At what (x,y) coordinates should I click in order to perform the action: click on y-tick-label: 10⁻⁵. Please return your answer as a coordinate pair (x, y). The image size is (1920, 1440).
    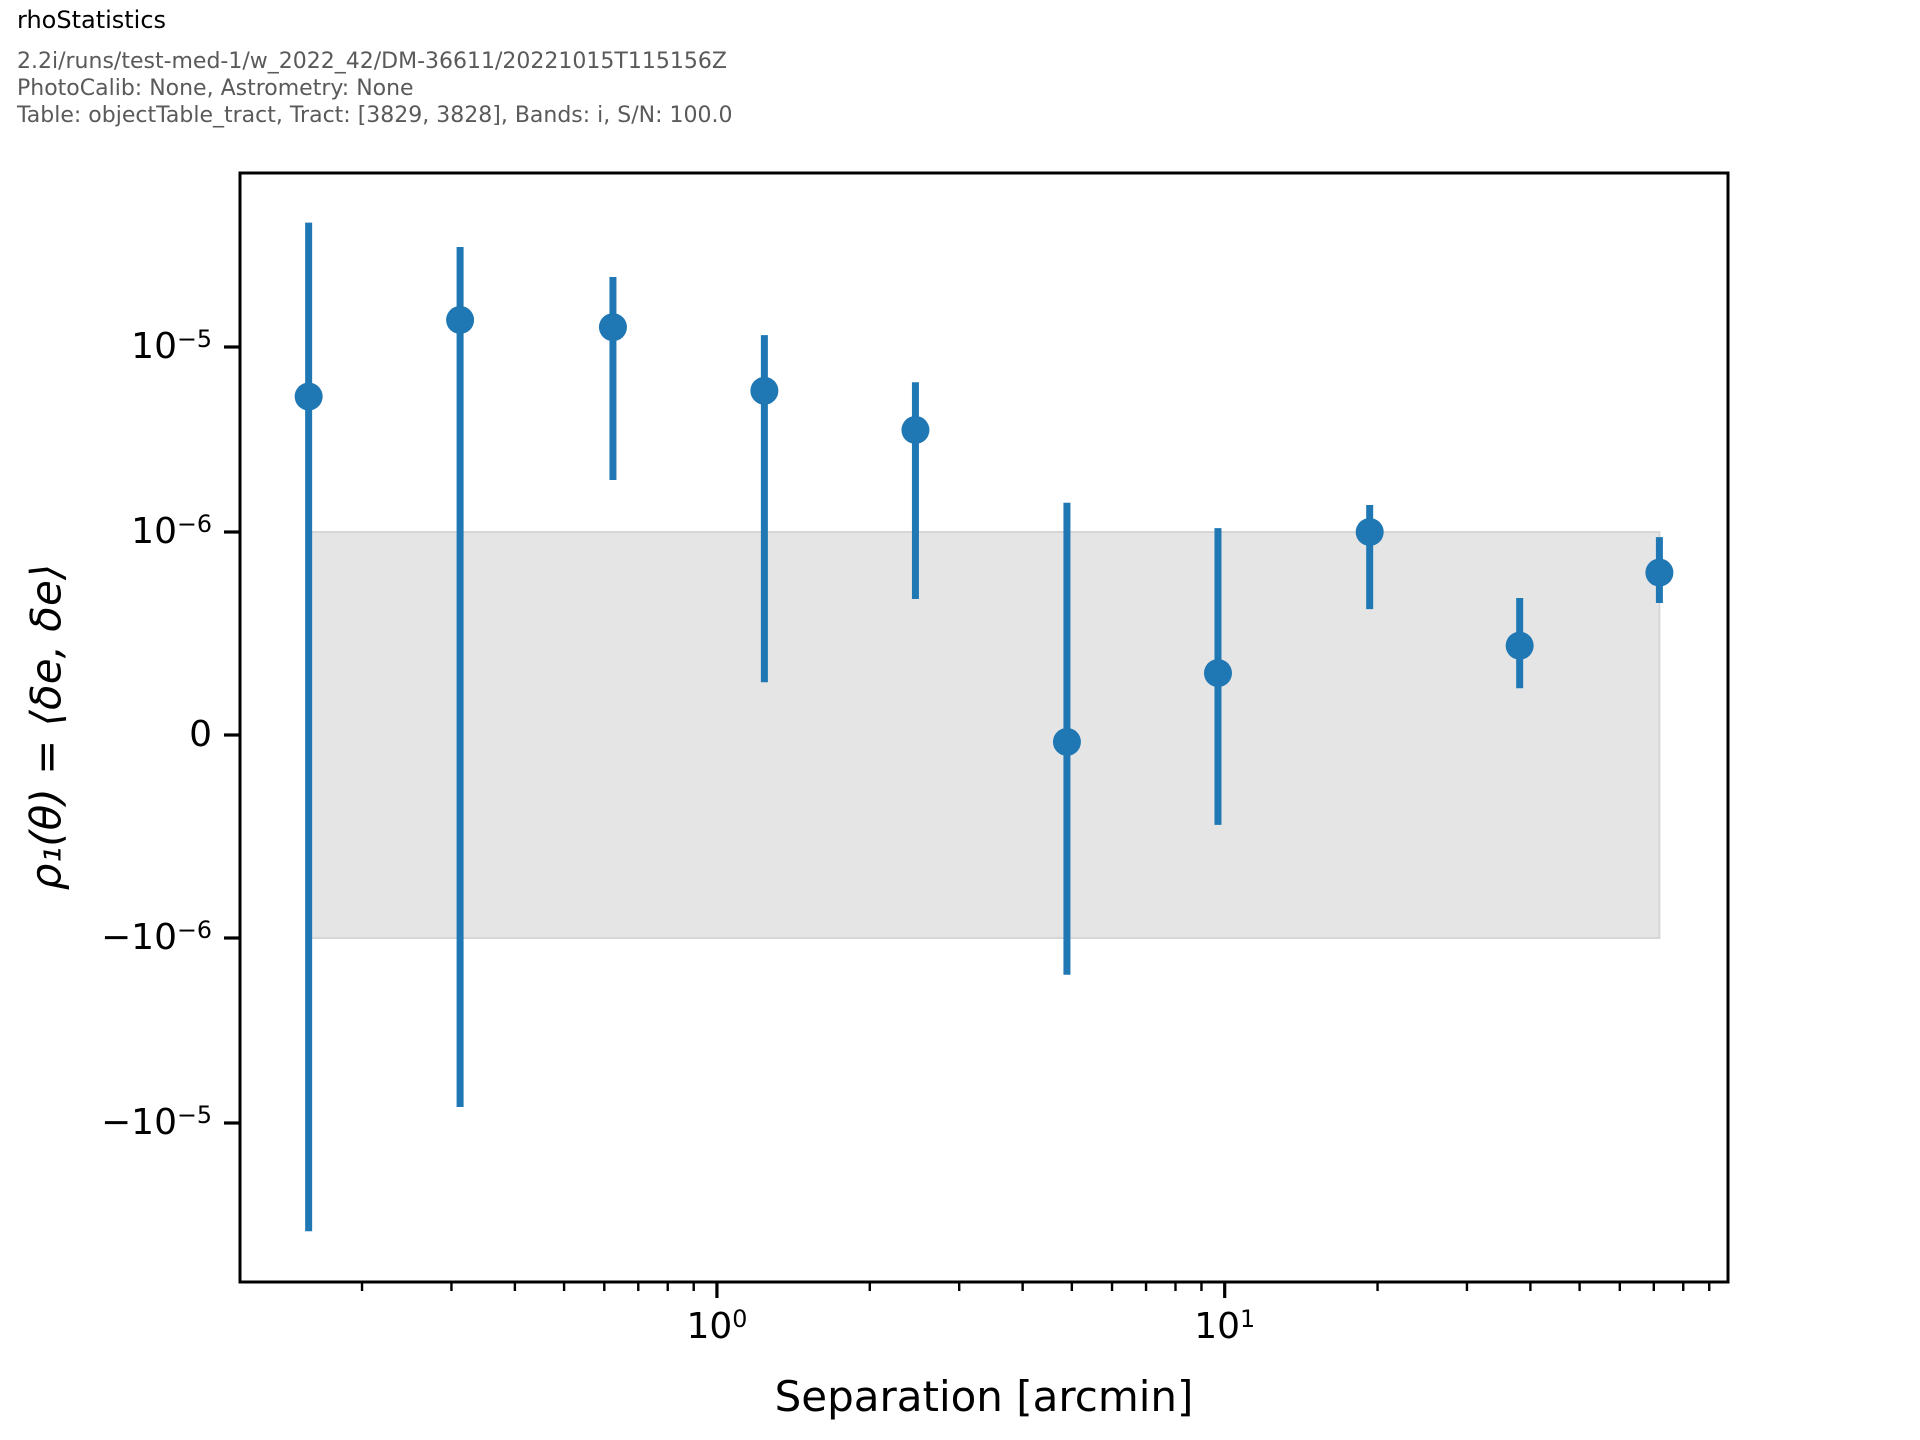
    Looking at the image, I should click on (171, 346).